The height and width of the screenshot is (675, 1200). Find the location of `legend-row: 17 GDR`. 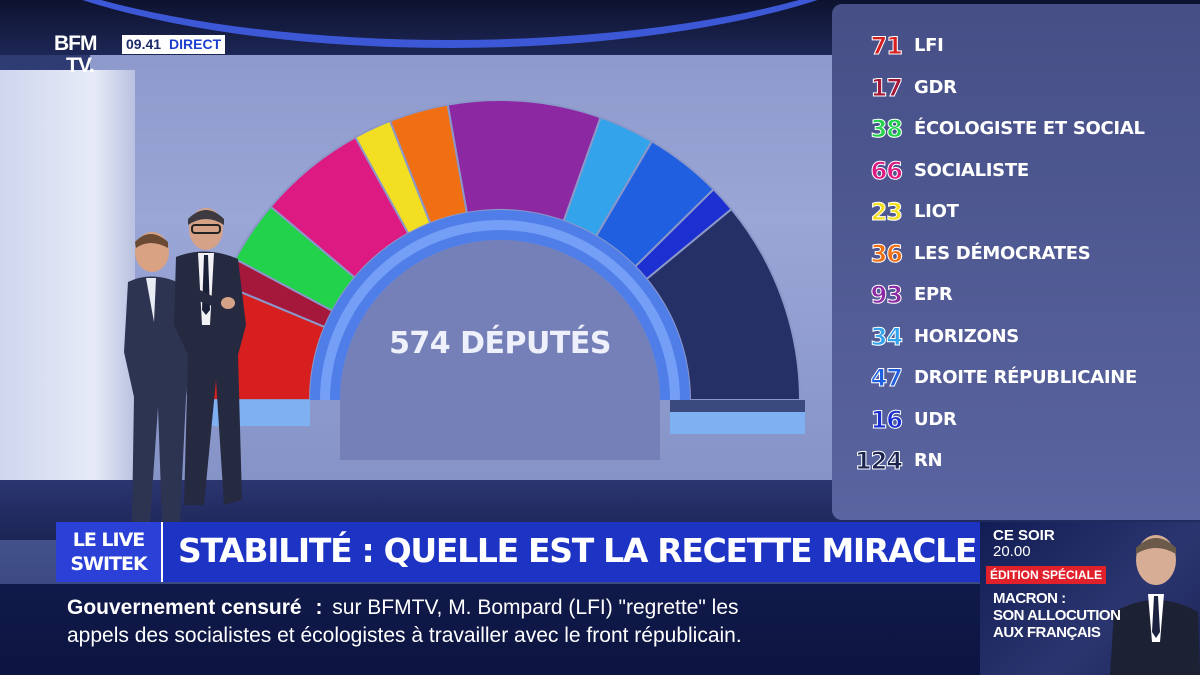

legend-row: 17 GDR is located at coordinates (894, 87).